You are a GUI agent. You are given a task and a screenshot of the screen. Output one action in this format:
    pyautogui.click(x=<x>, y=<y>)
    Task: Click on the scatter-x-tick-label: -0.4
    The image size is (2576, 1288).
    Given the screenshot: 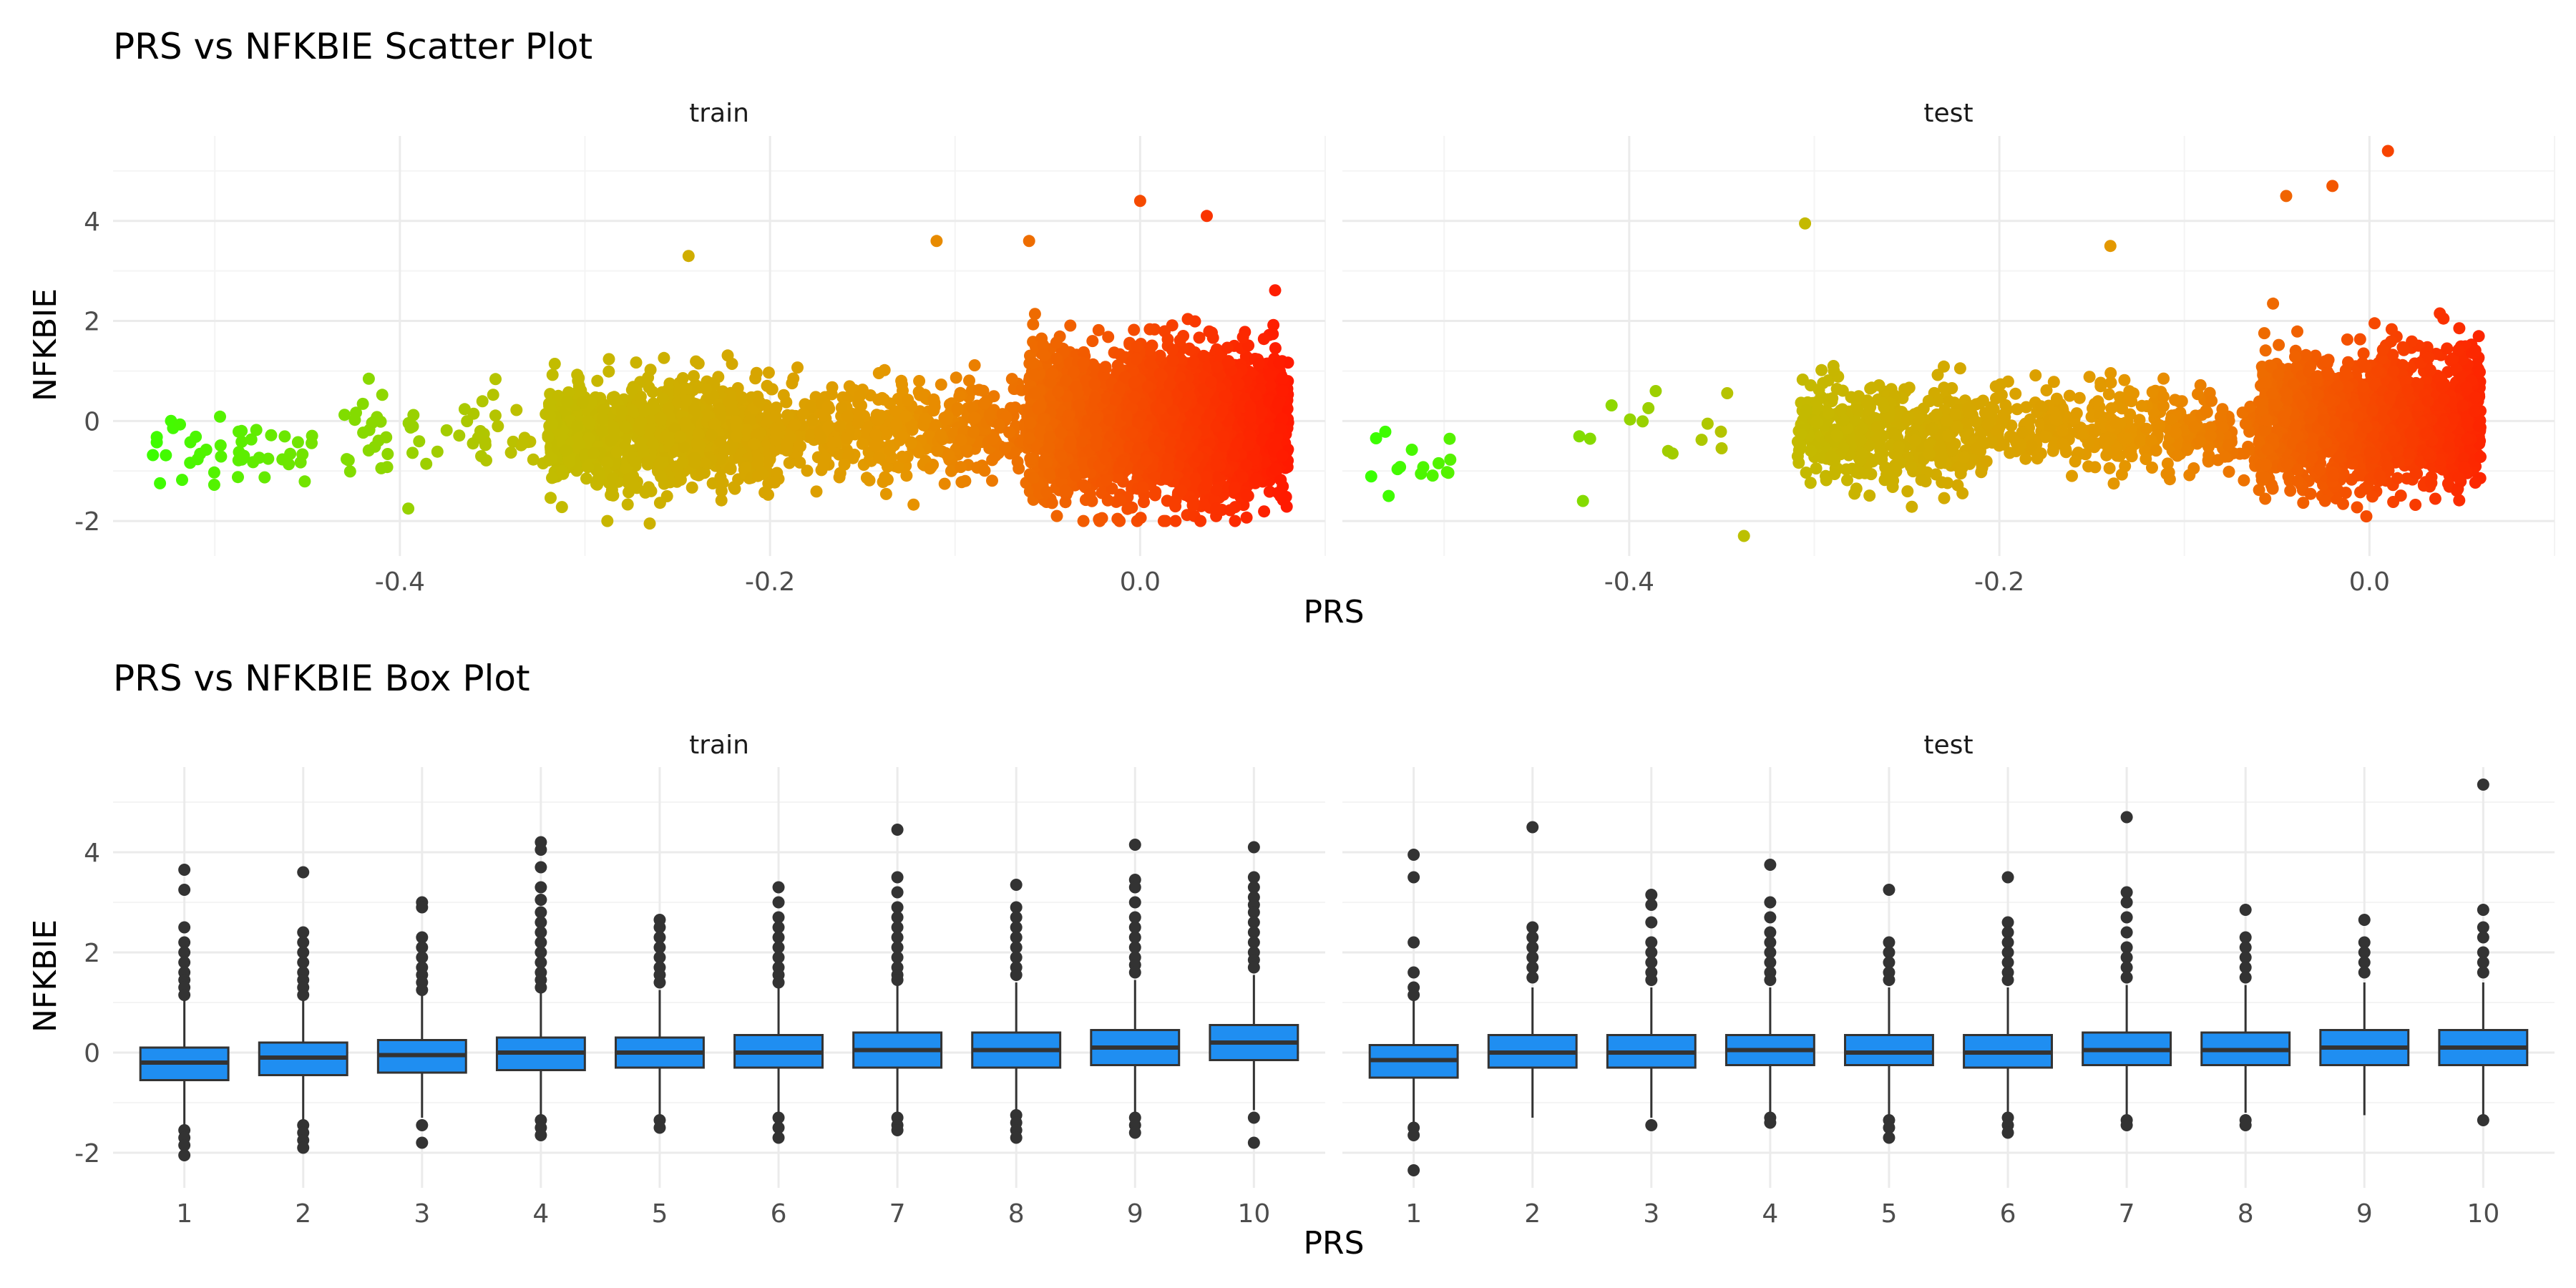 What is the action you would take?
    pyautogui.click(x=1629, y=582)
    